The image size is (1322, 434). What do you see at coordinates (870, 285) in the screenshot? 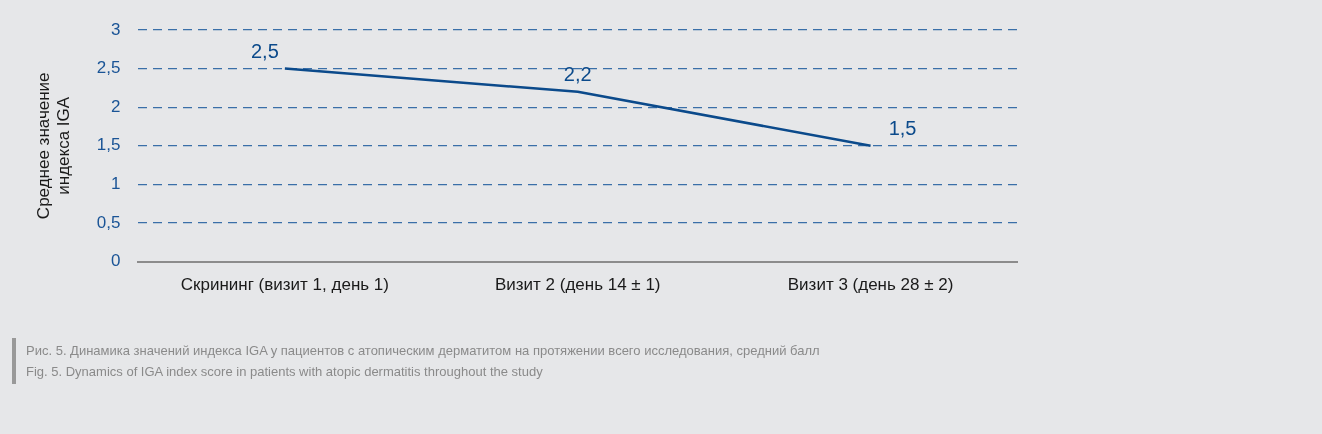
I see `x-tick-label: Визит 3 (день 28 ± 2)` at bounding box center [870, 285].